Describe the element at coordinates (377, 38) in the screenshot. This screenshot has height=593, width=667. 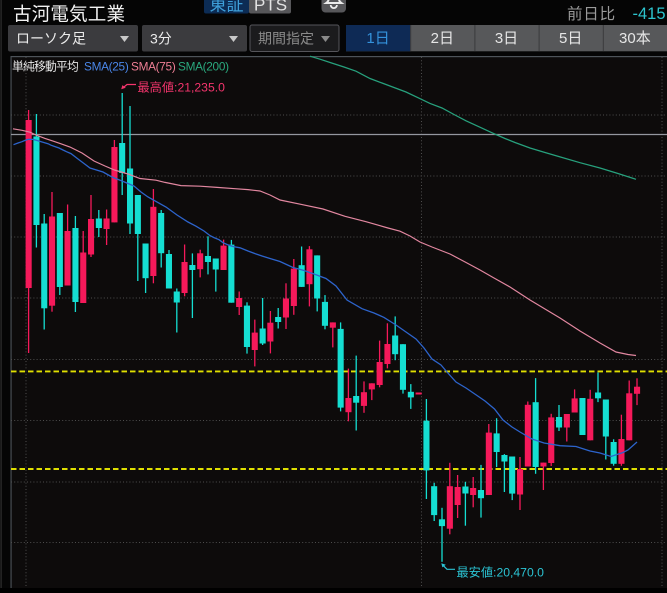
I see `svg-text: 1日` at that location.